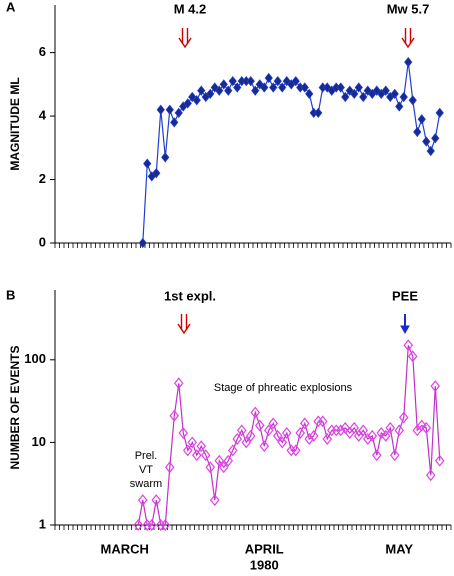  Describe the element at coordinates (43, 115) in the screenshot. I see `y-tick-label: 4` at that location.